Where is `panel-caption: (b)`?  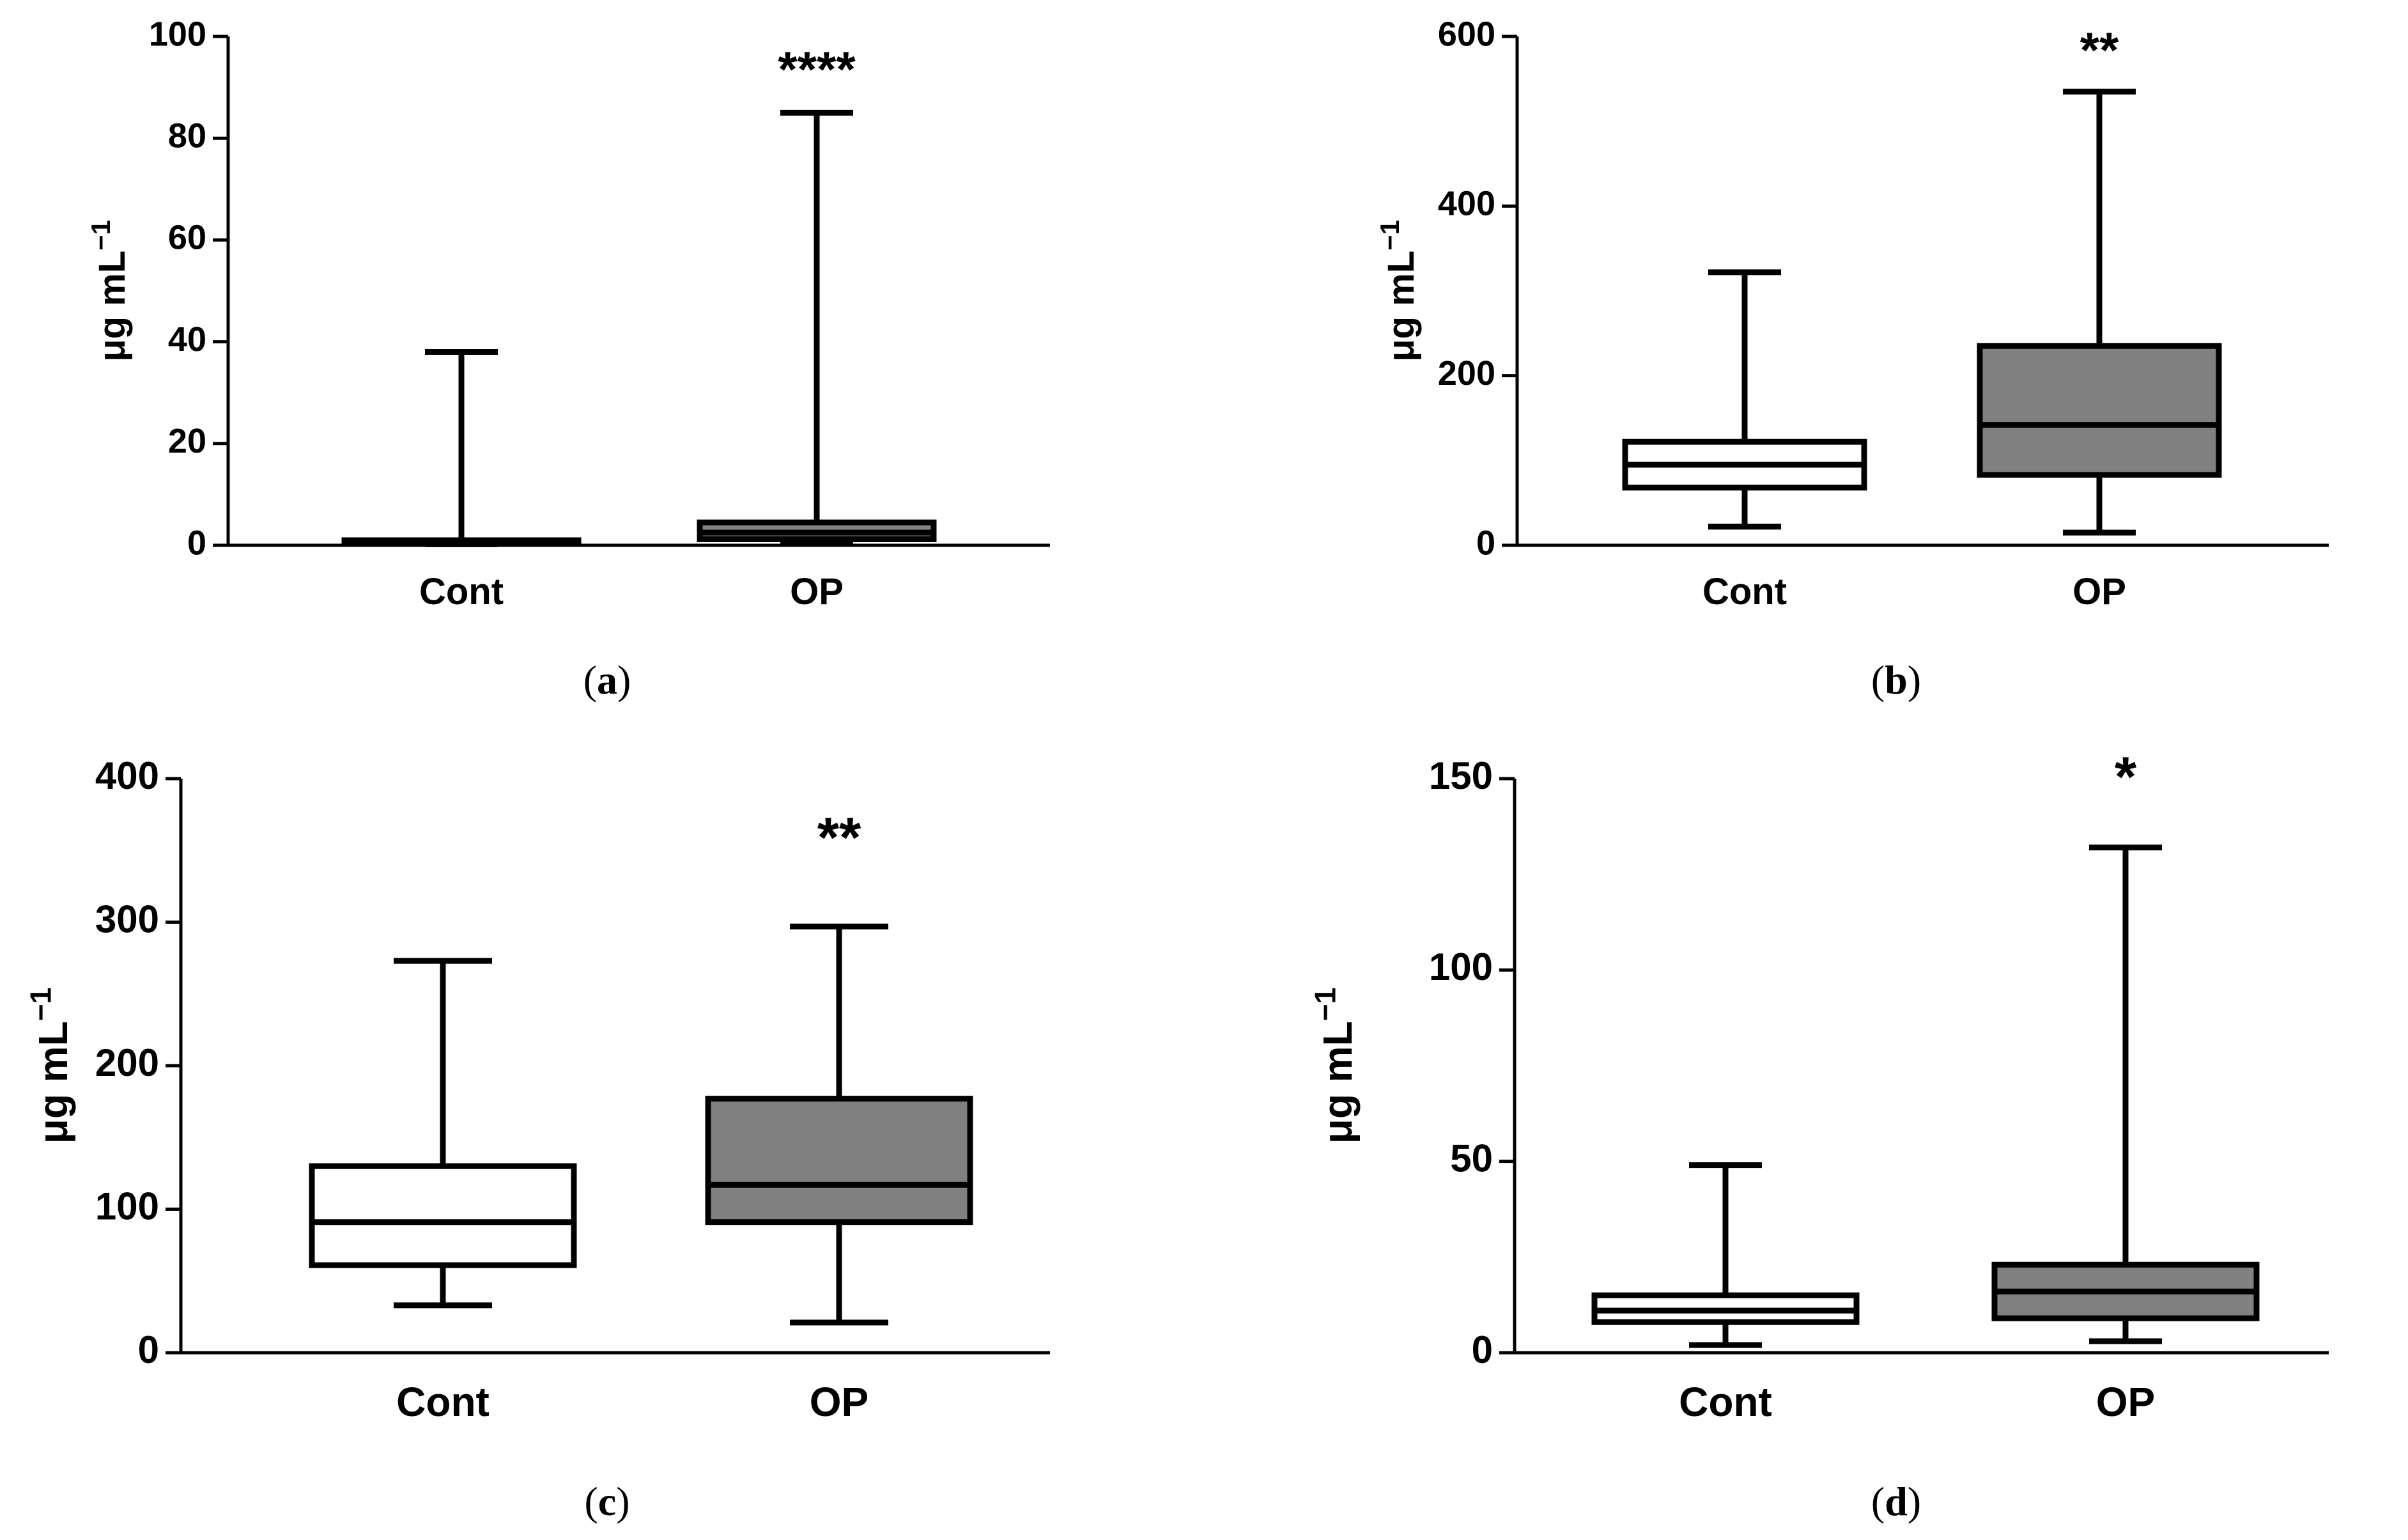 panel-caption: (b) is located at coordinates (1896, 680).